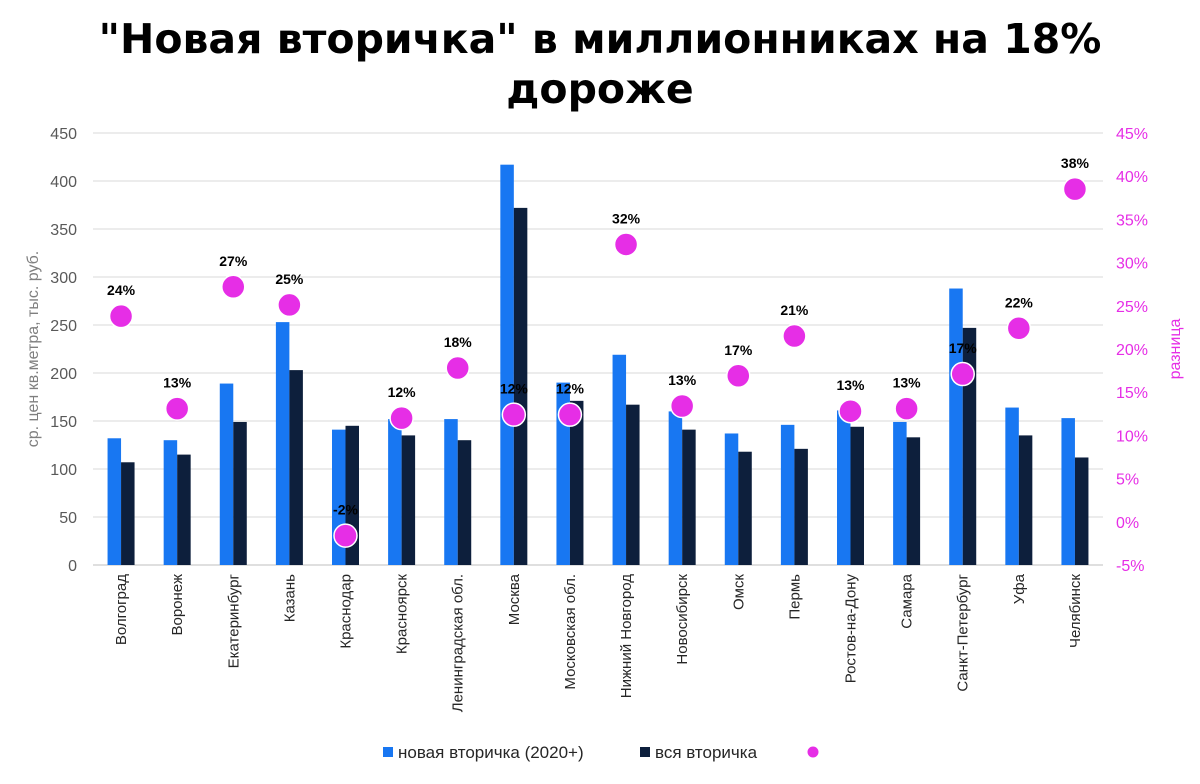 This screenshot has width=1200, height=784. What do you see at coordinates (72, 566) in the screenshot?
I see `y-tick-label: 0` at bounding box center [72, 566].